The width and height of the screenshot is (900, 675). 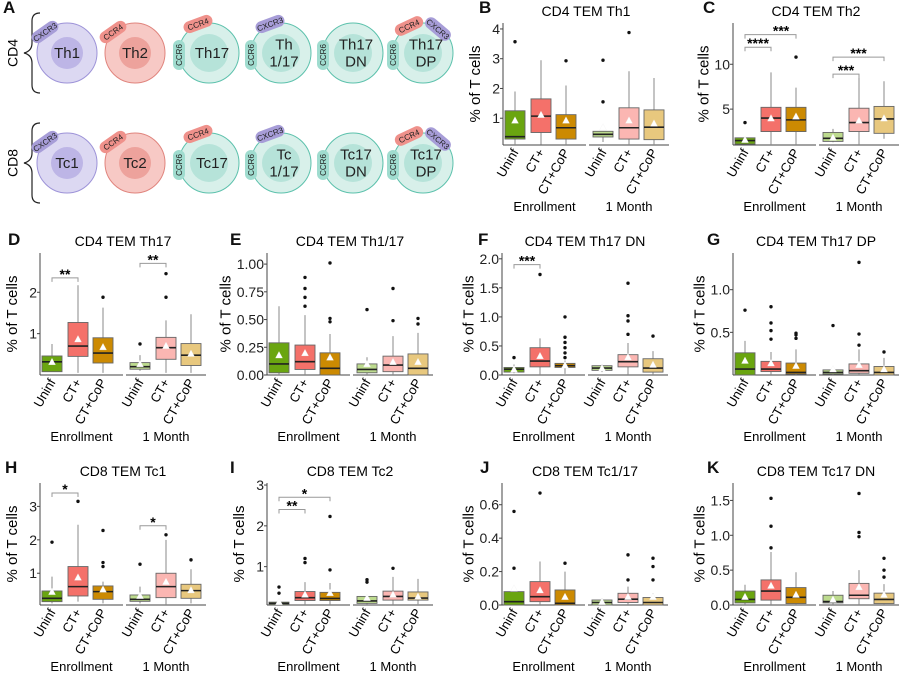 I want to click on significance-label: ****, so click(x=758, y=43).